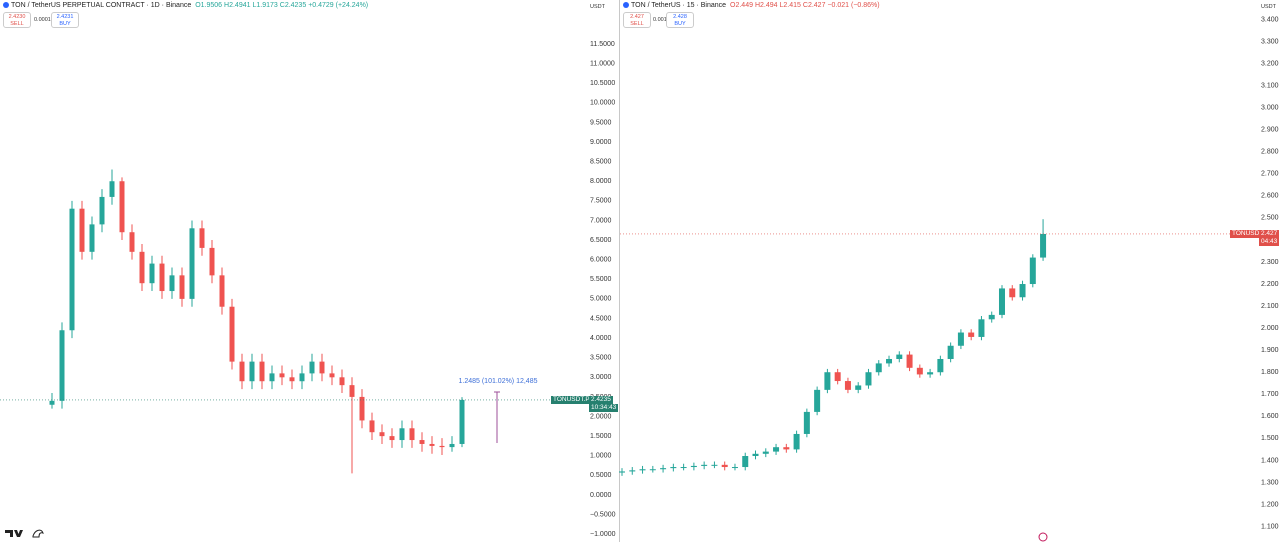  What do you see at coordinates (660, 20) in the screenshot?
I see `spread: 0.001` at bounding box center [660, 20].